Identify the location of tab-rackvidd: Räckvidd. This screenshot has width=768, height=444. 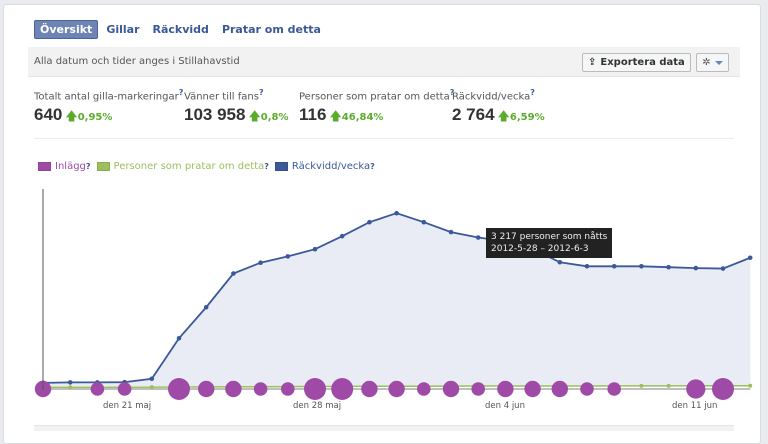
(180, 29).